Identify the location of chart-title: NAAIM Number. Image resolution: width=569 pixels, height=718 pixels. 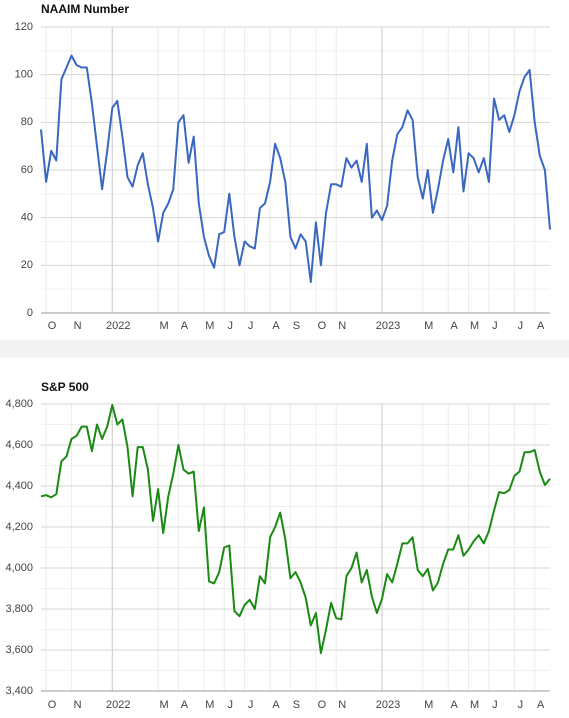
(85, 9).